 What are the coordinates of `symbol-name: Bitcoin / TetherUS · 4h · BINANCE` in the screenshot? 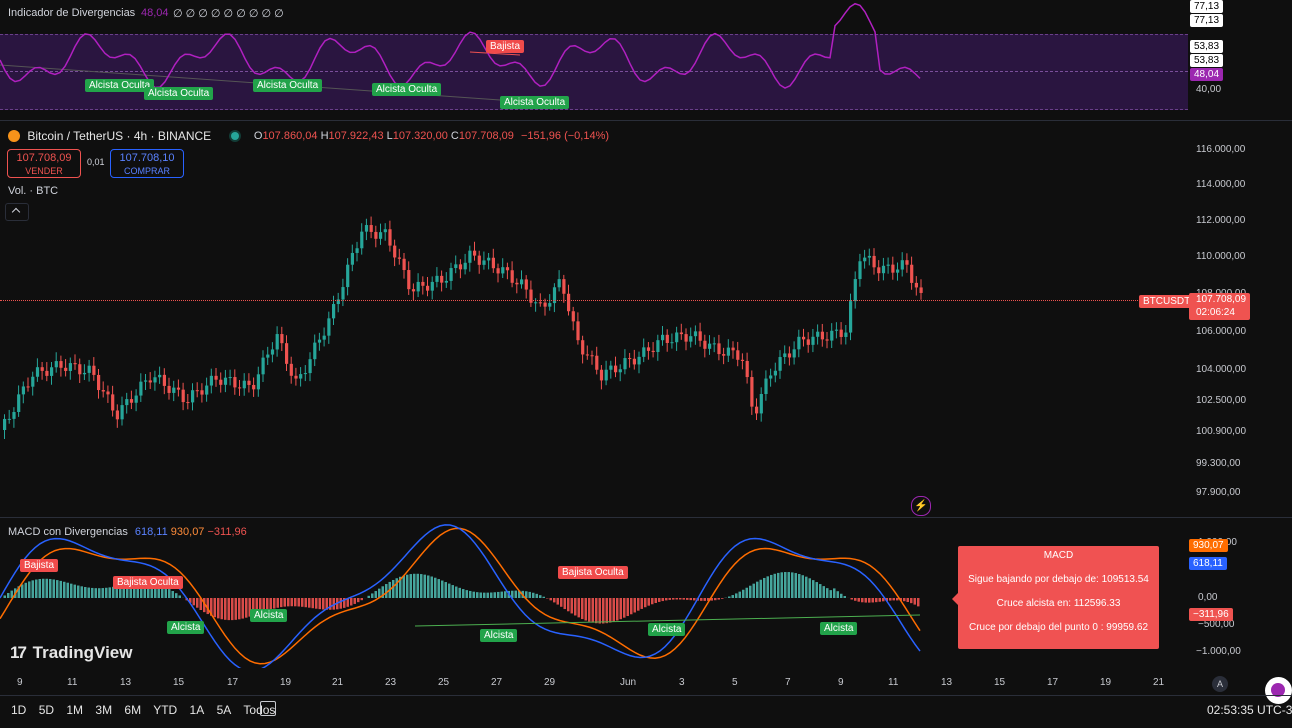 It's located at (119, 135).